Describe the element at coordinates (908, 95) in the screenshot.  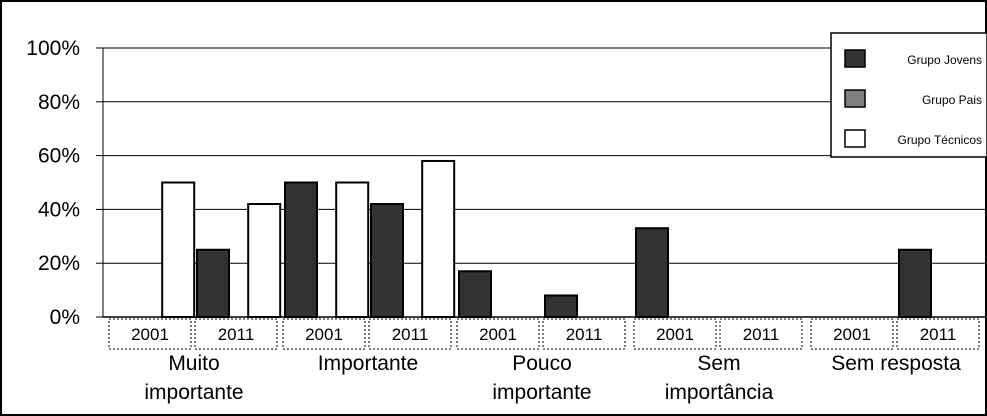
I see `legend: Grupo Jovens Grupo Pais Grupo Técnicos` at that location.